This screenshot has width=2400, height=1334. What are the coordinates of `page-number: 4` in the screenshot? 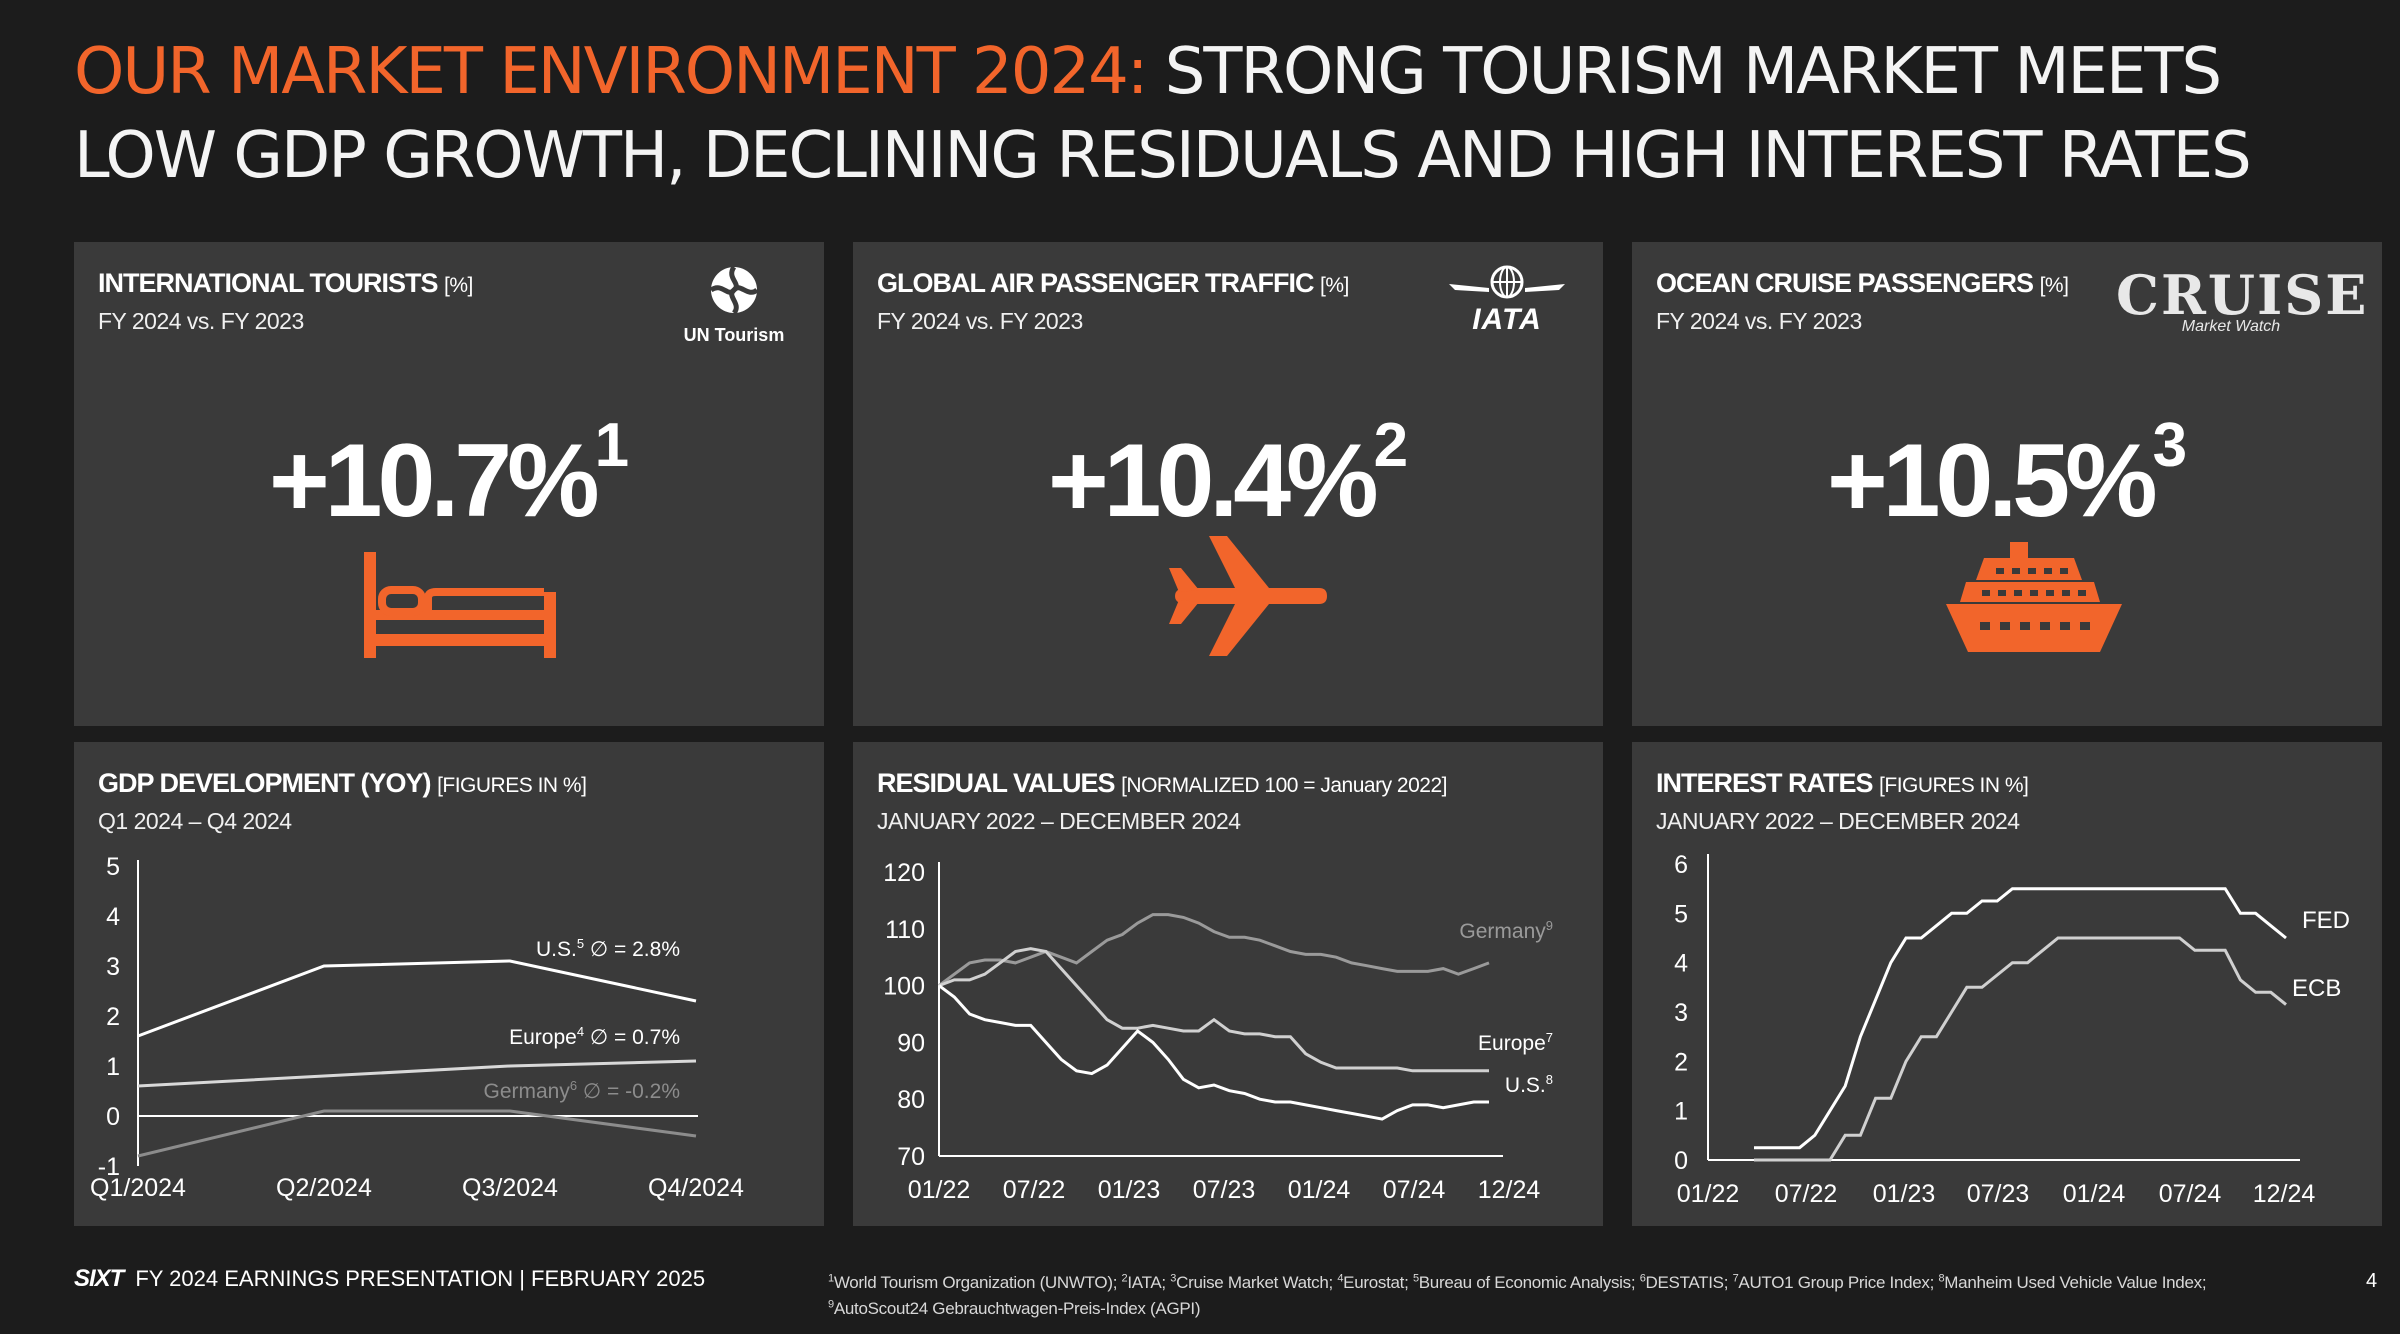 It's located at (2372, 1281).